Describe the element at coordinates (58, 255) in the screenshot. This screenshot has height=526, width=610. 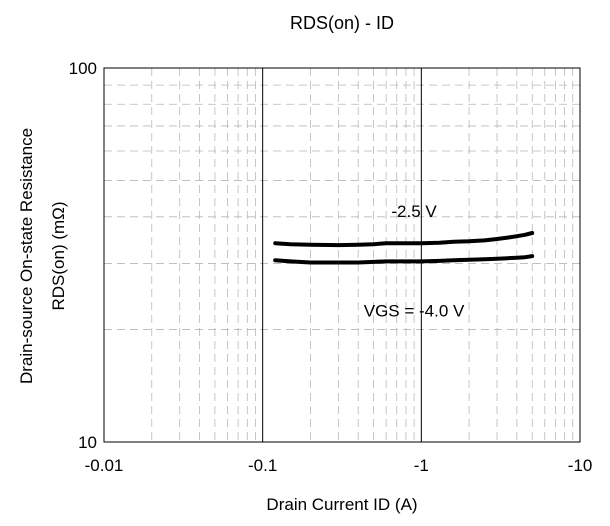
I see `y-axis-label-line2: RDS(on) (mΩ)` at that location.